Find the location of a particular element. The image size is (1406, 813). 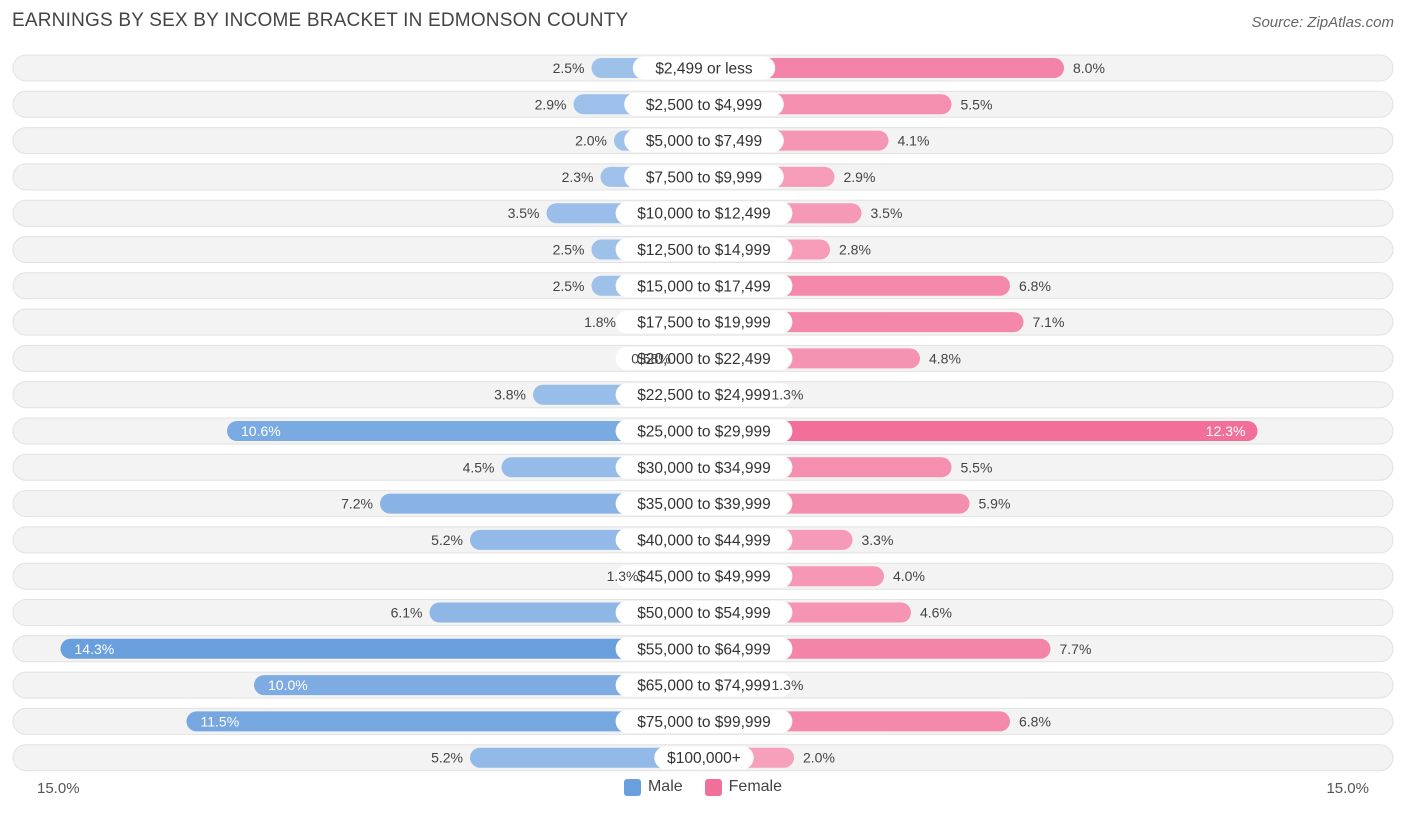

axis-left-label: 15.0% is located at coordinates (58, 788).